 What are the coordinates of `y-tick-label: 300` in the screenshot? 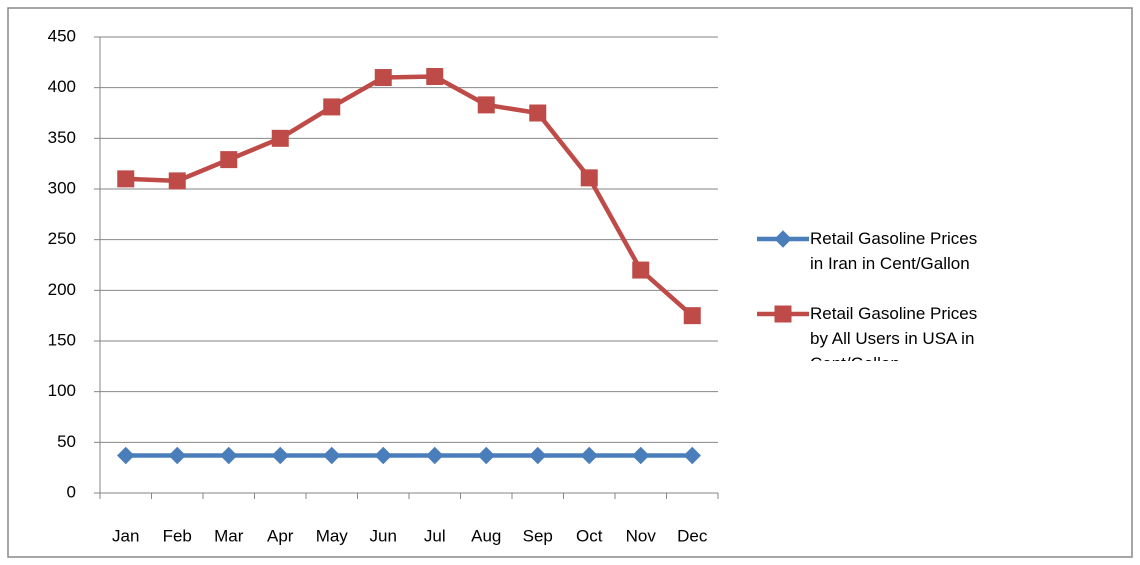 It's located at (62, 187).